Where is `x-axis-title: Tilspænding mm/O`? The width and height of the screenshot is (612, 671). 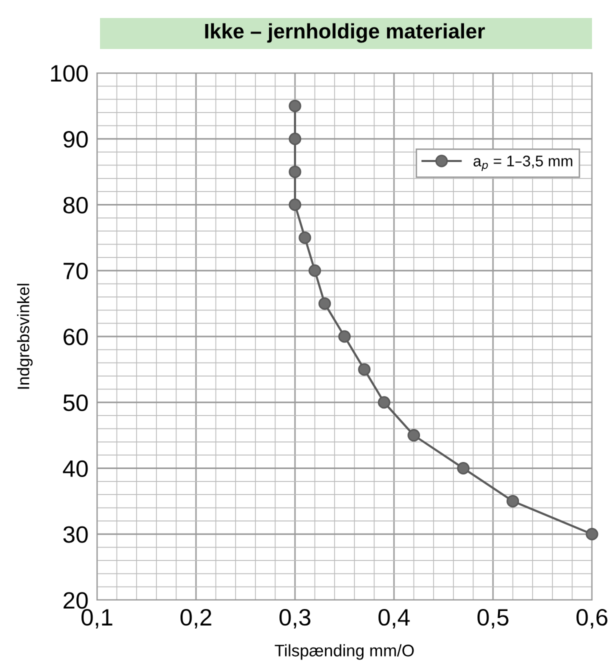
x-axis-title: Tilspænding mm/O is located at coordinates (344, 652).